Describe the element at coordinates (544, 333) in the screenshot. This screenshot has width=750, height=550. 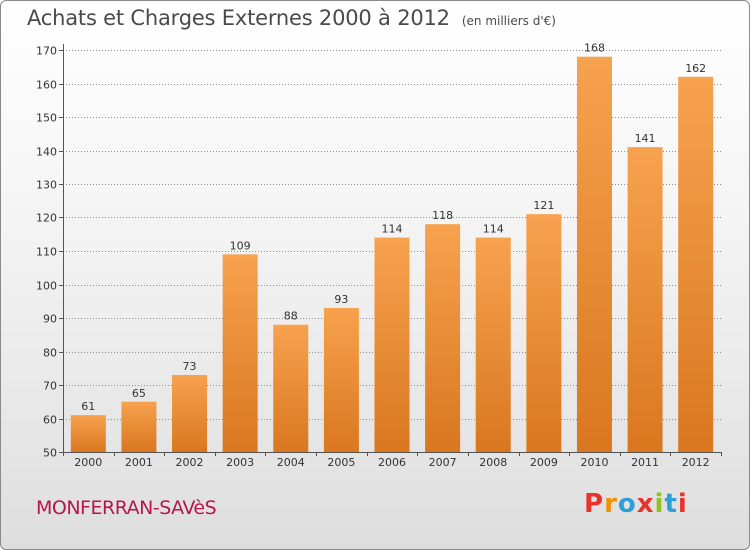
I see `bar-2009` at that location.